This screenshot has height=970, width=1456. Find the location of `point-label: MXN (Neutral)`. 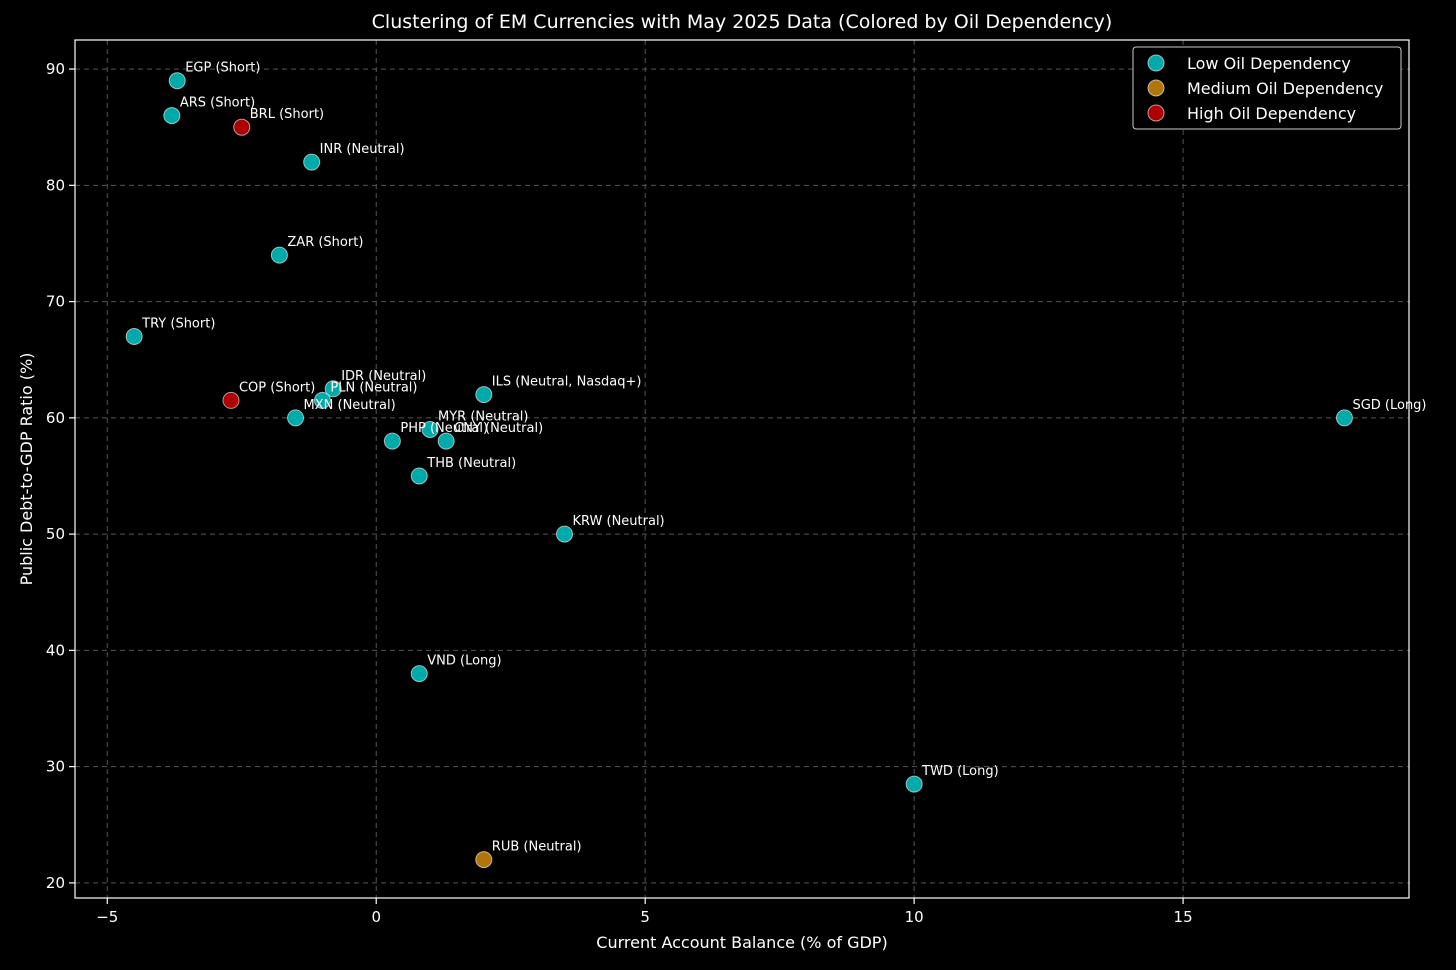

point-label: MXN (Neutral) is located at coordinates (350, 405).